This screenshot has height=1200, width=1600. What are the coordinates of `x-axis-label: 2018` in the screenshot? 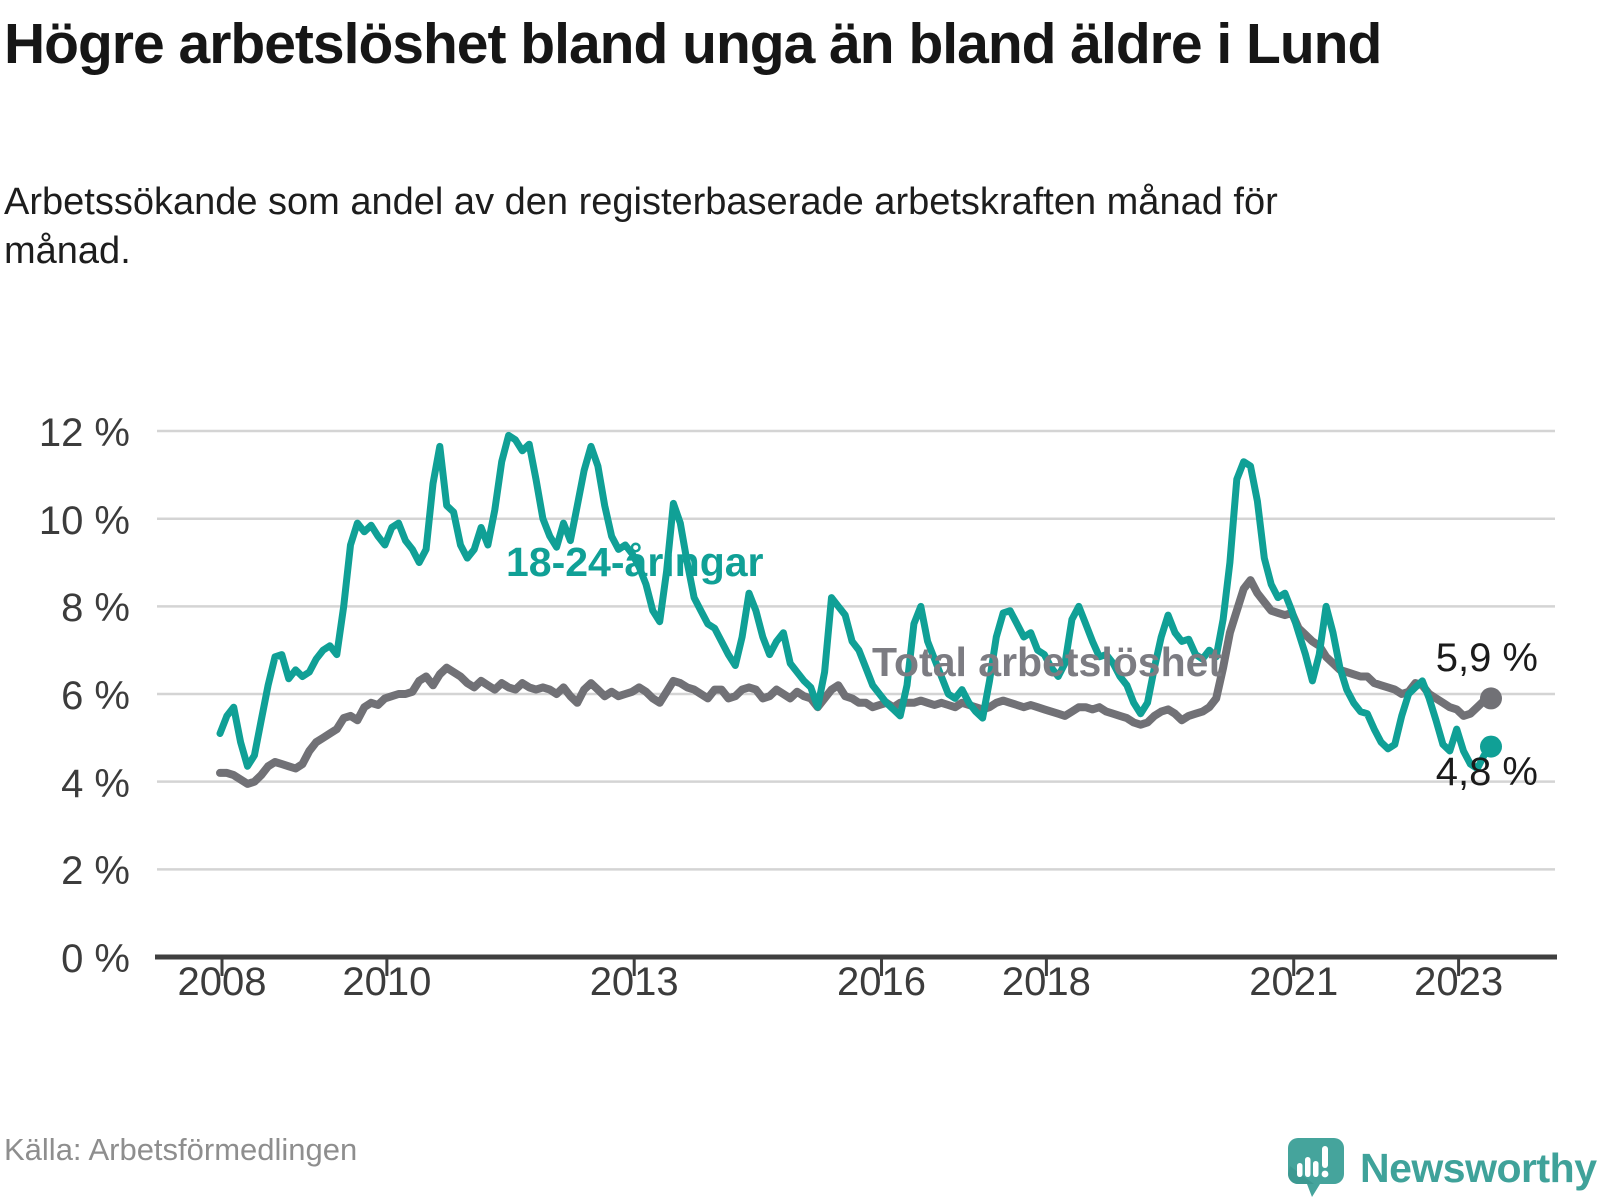 It's located at (1046, 982).